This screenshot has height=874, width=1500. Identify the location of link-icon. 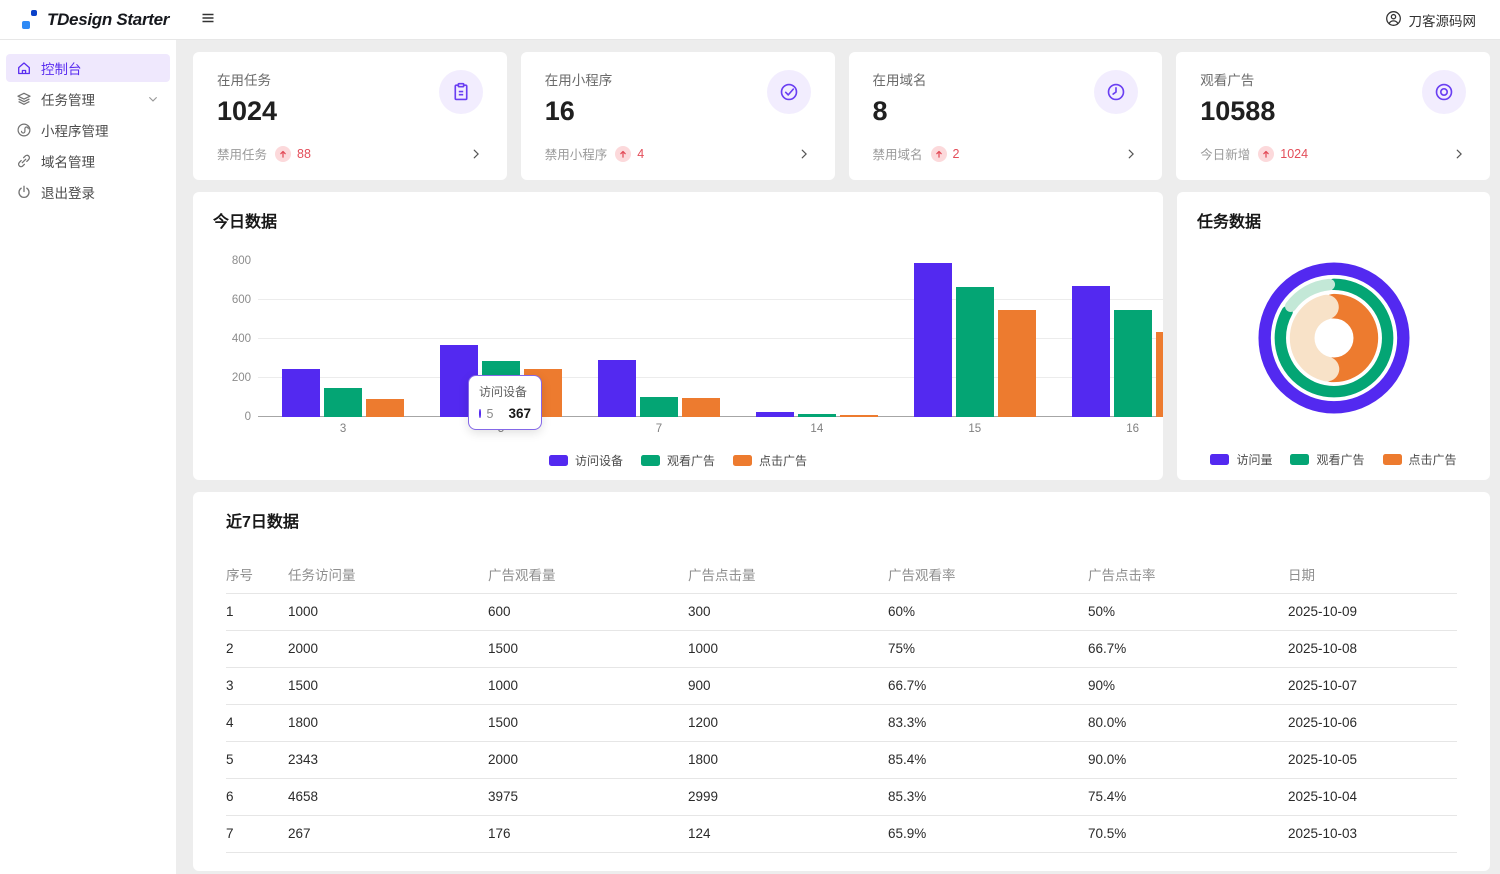
(24, 161).